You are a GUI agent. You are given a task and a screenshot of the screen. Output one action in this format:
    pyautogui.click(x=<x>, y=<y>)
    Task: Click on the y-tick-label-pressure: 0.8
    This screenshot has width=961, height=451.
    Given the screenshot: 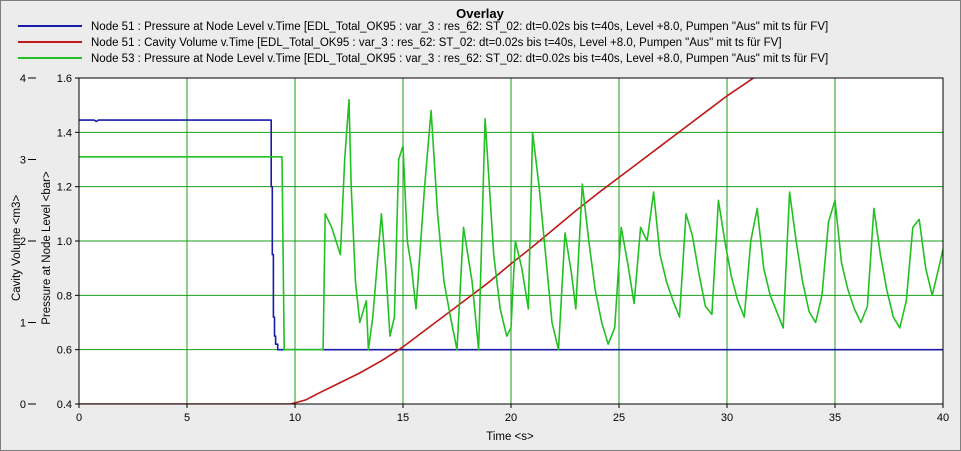 What is the action you would take?
    pyautogui.click(x=64, y=296)
    